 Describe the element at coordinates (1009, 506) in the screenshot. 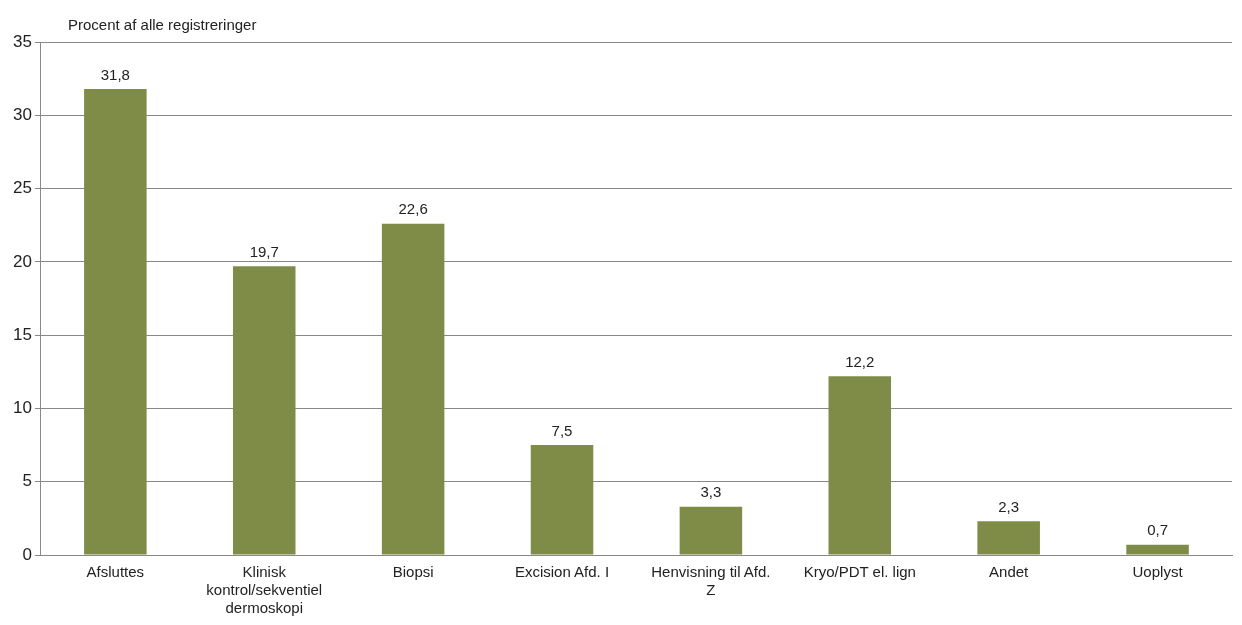

I see `data-label: 2,3` at that location.